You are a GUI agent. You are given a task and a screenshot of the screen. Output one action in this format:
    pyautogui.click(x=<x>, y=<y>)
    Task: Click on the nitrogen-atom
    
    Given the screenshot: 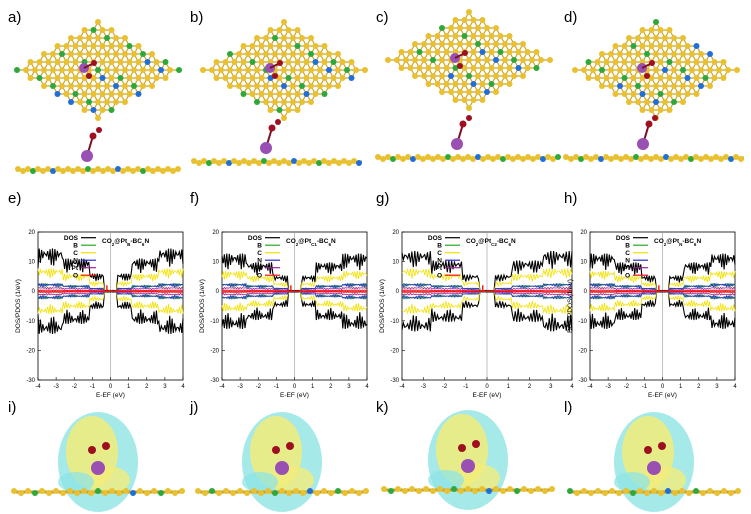 What is the action you would take?
    pyautogui.click(x=71, y=102)
    